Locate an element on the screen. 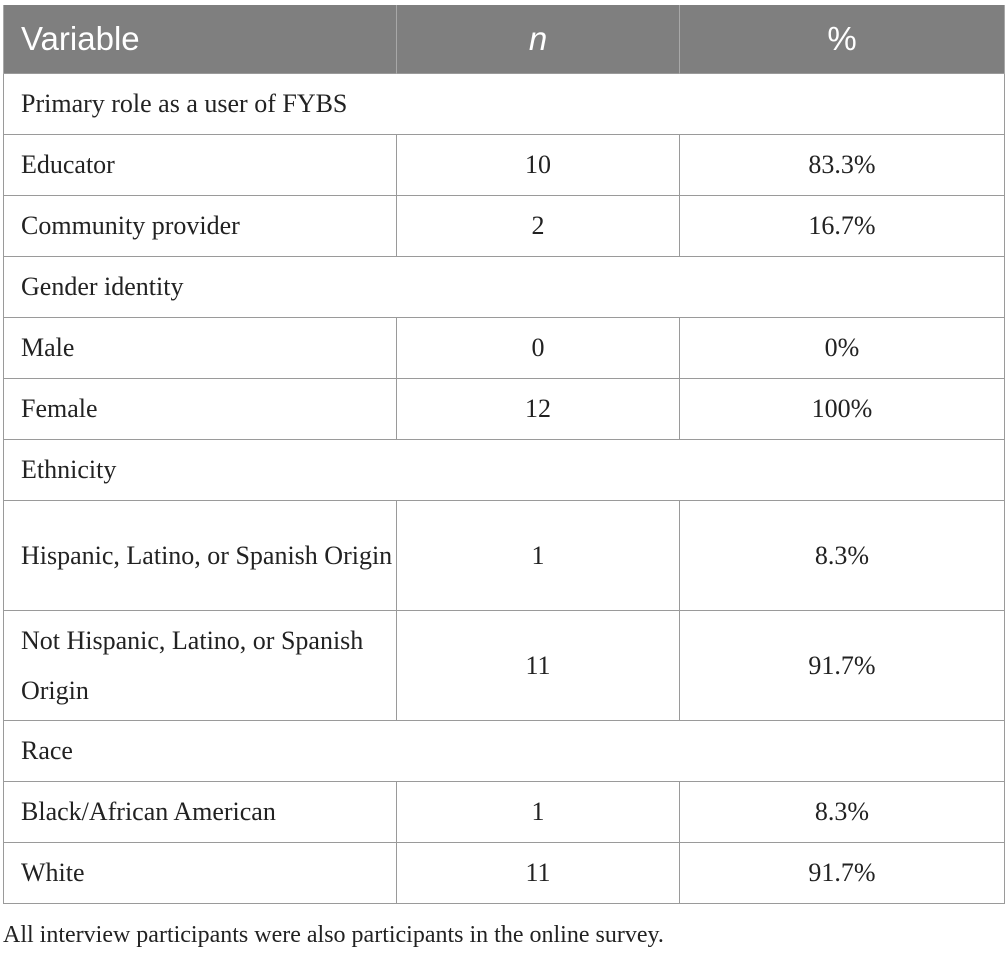 The image size is (1005, 961). row-percent: 83.3% is located at coordinates (842, 165).